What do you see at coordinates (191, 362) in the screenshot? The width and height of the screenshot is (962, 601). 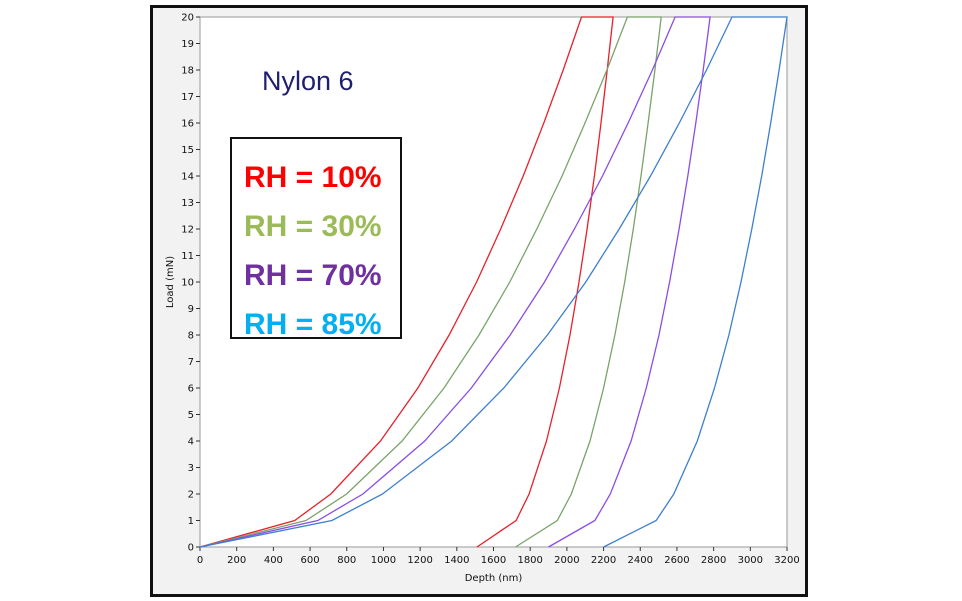 I see `y-tick-label: 7` at bounding box center [191, 362].